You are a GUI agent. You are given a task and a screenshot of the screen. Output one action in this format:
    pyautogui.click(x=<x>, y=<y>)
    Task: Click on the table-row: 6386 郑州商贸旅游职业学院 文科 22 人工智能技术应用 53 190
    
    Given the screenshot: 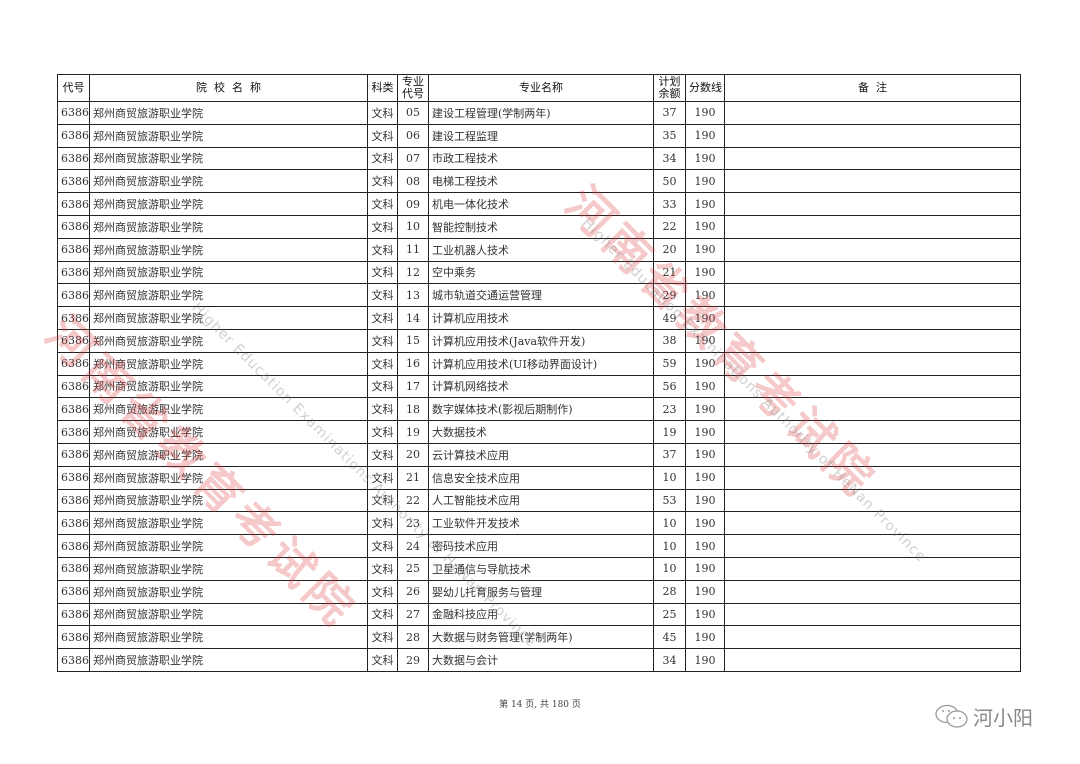 What is the action you would take?
    pyautogui.click(x=539, y=500)
    